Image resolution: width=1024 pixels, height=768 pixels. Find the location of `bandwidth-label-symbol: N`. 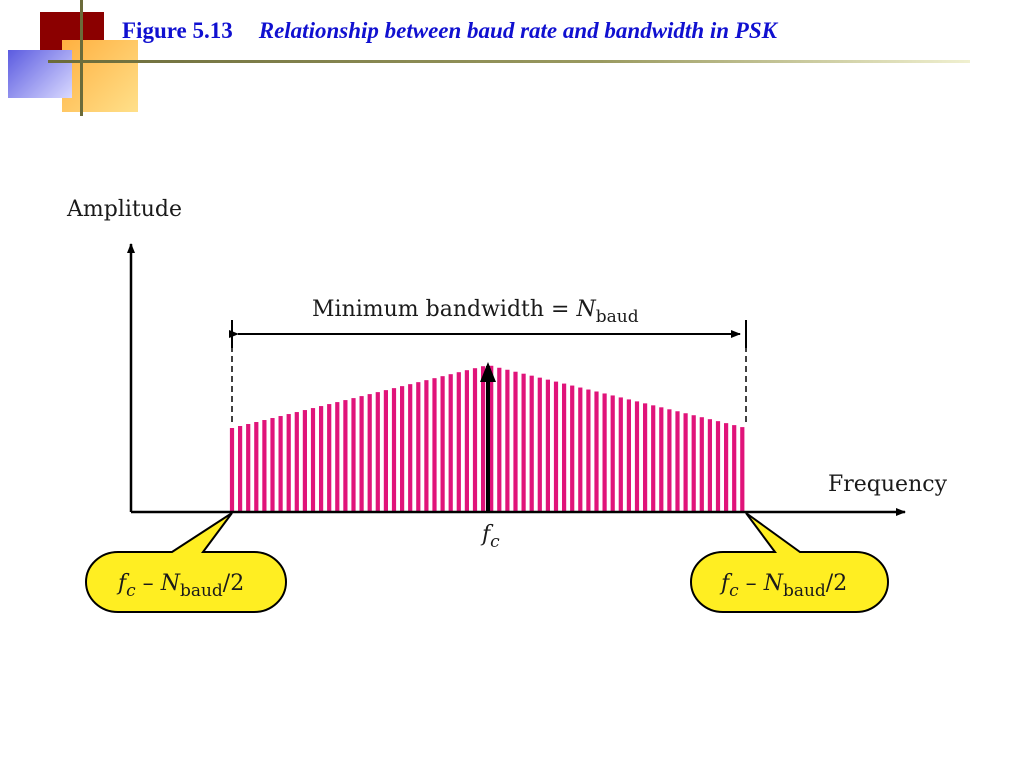

bandwidth-label-symbol: N is located at coordinates (585, 309).